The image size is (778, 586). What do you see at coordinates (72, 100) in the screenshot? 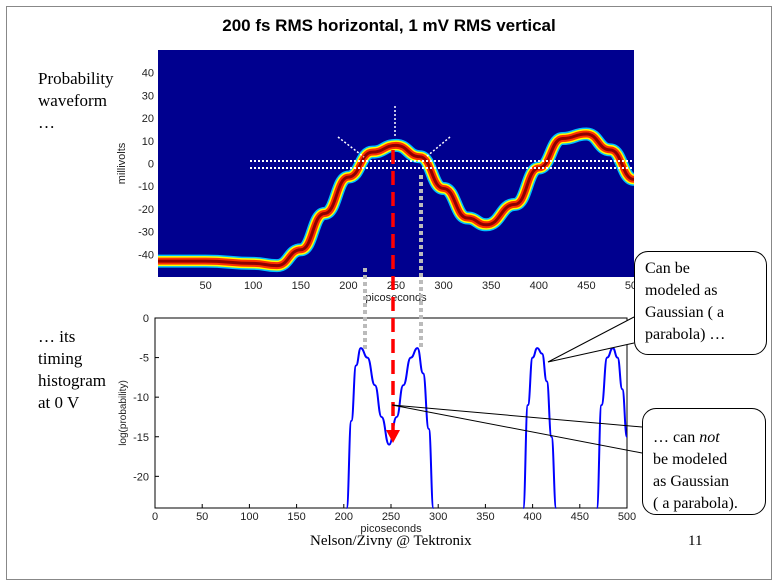
I see `label-line: waveform` at bounding box center [72, 100].